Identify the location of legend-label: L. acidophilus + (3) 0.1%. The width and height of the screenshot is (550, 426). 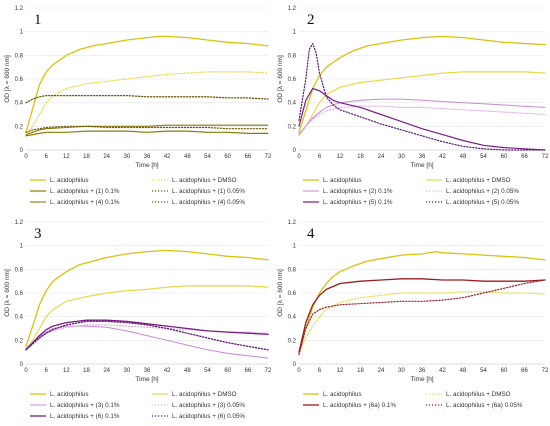
(85, 405).